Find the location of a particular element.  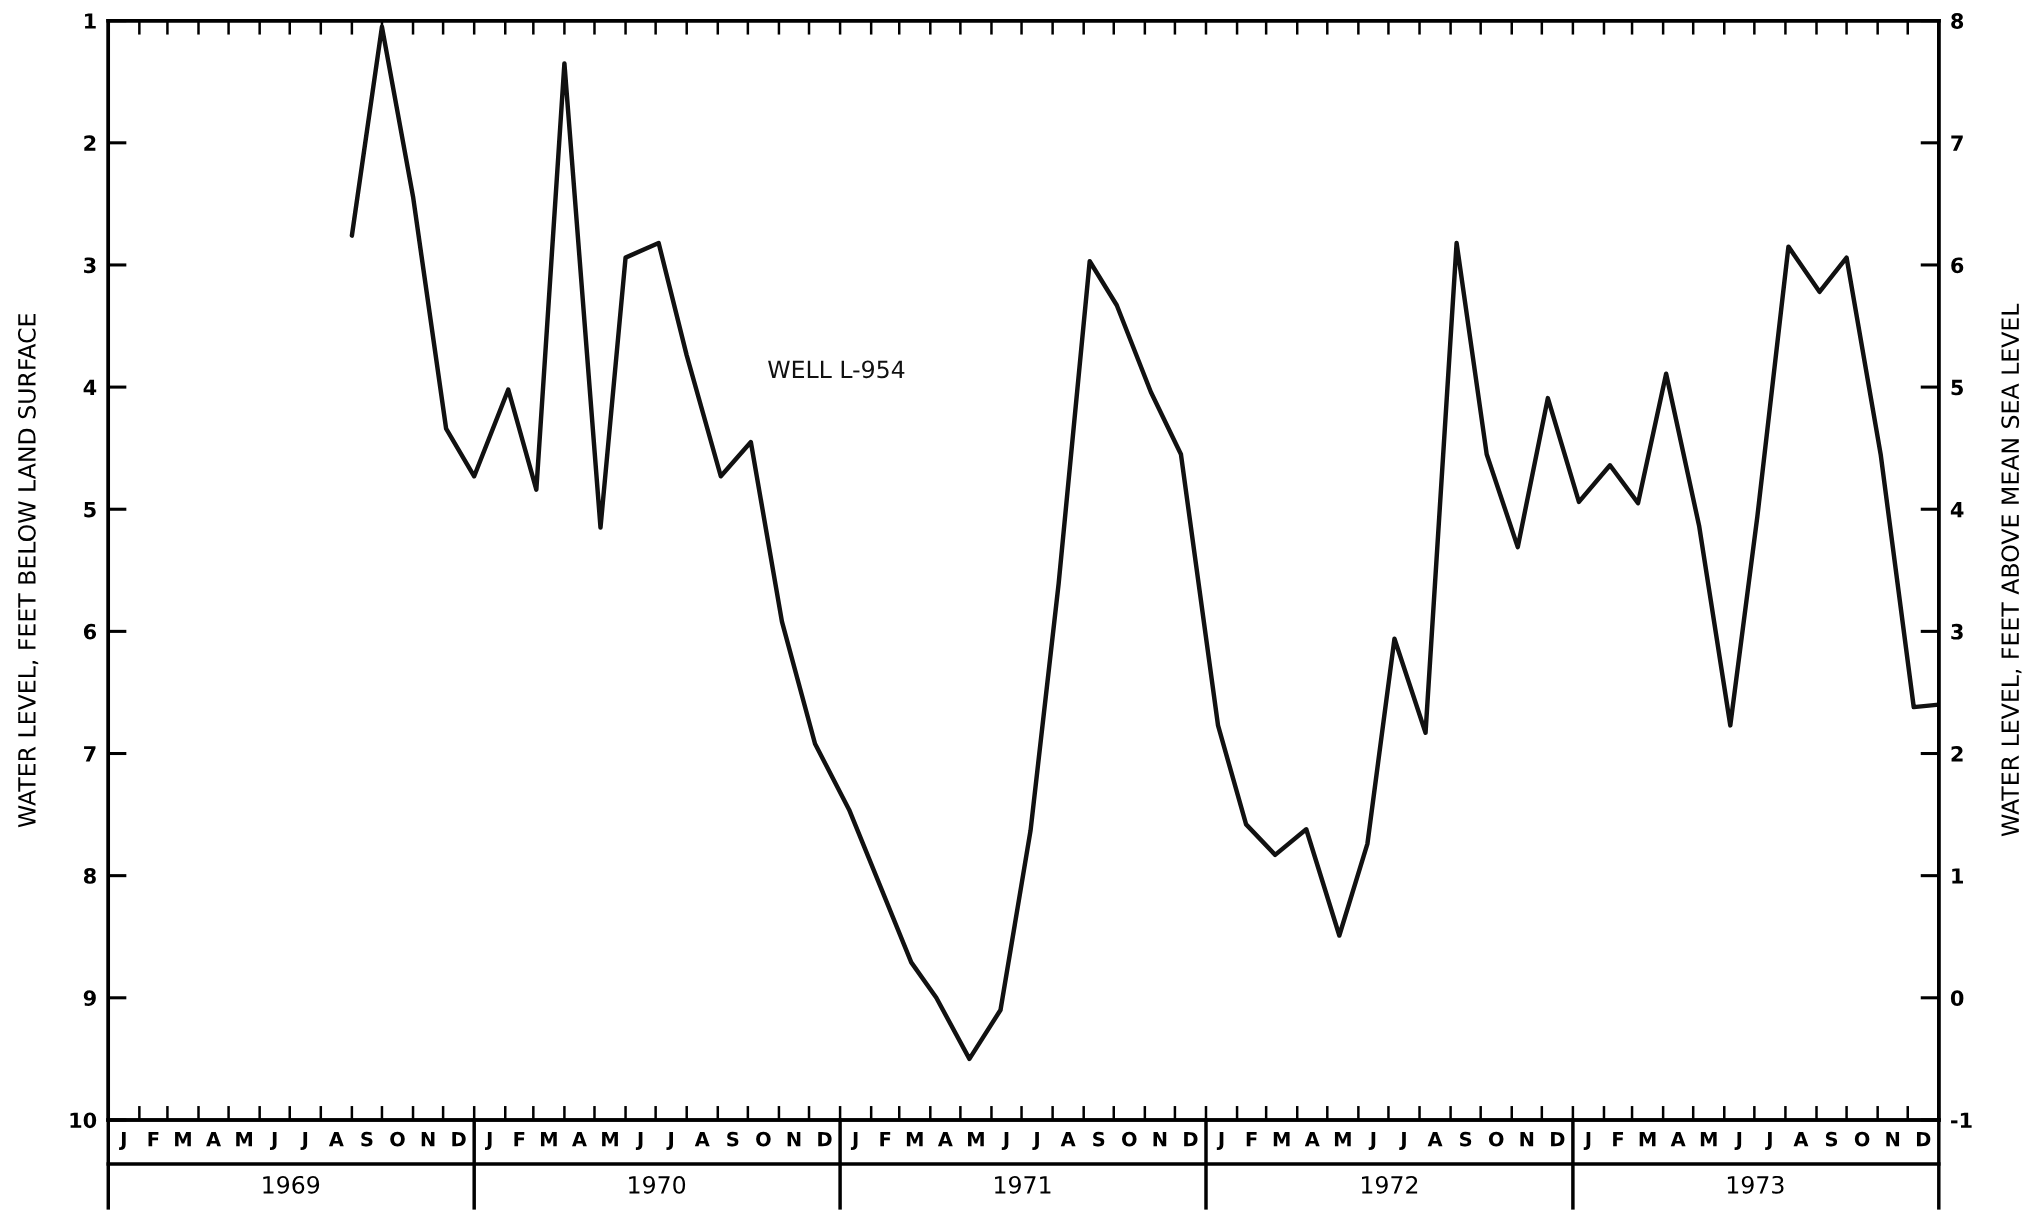

y2-tick-label: 2 is located at coordinates (1957, 753).